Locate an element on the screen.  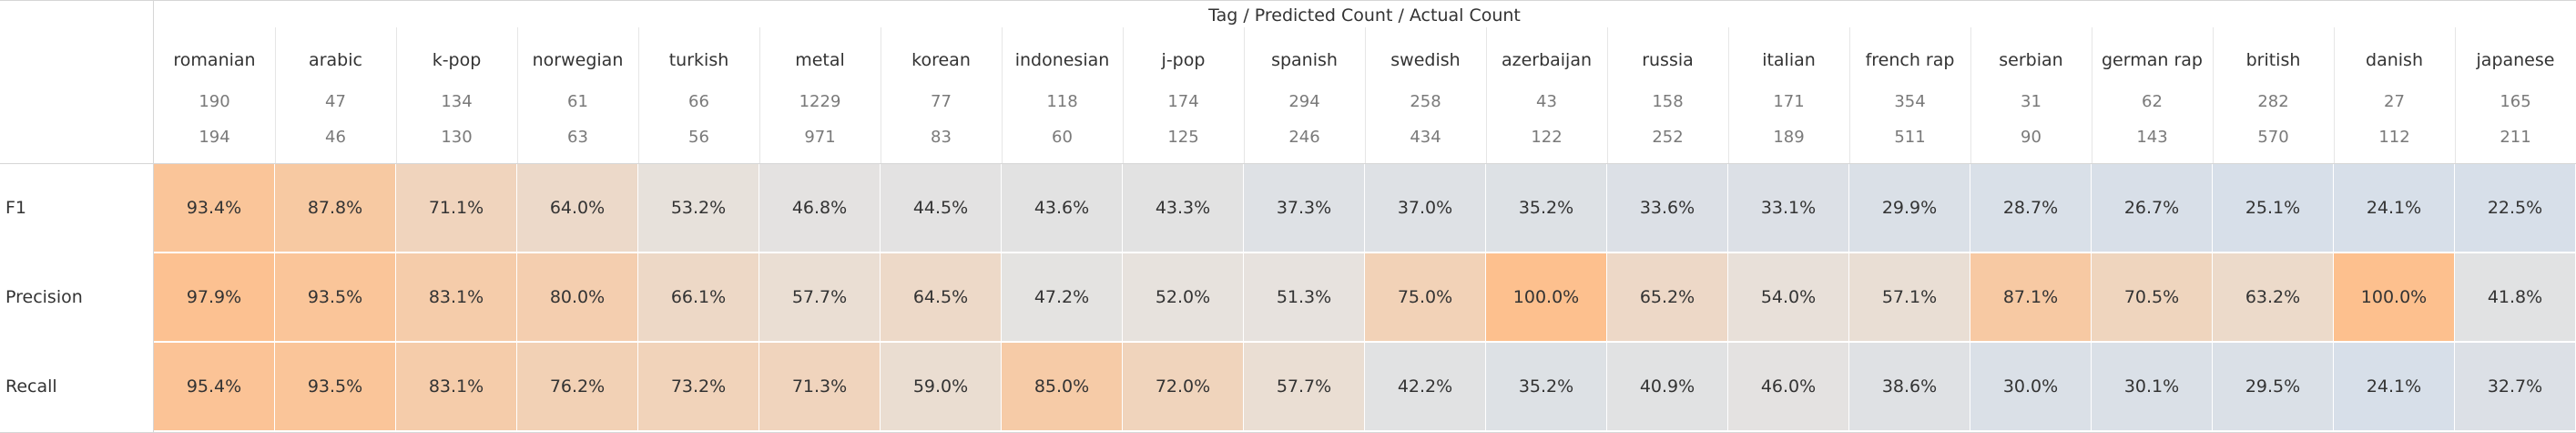
column-header-romanian: romanian 190 194 is located at coordinates (214, 95).